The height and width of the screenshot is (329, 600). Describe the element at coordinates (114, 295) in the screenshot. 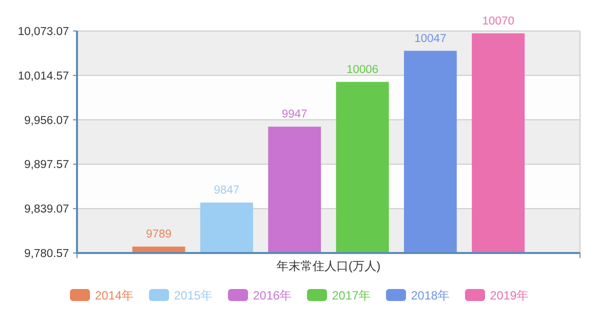

I see `legend-label: 2014年` at that location.